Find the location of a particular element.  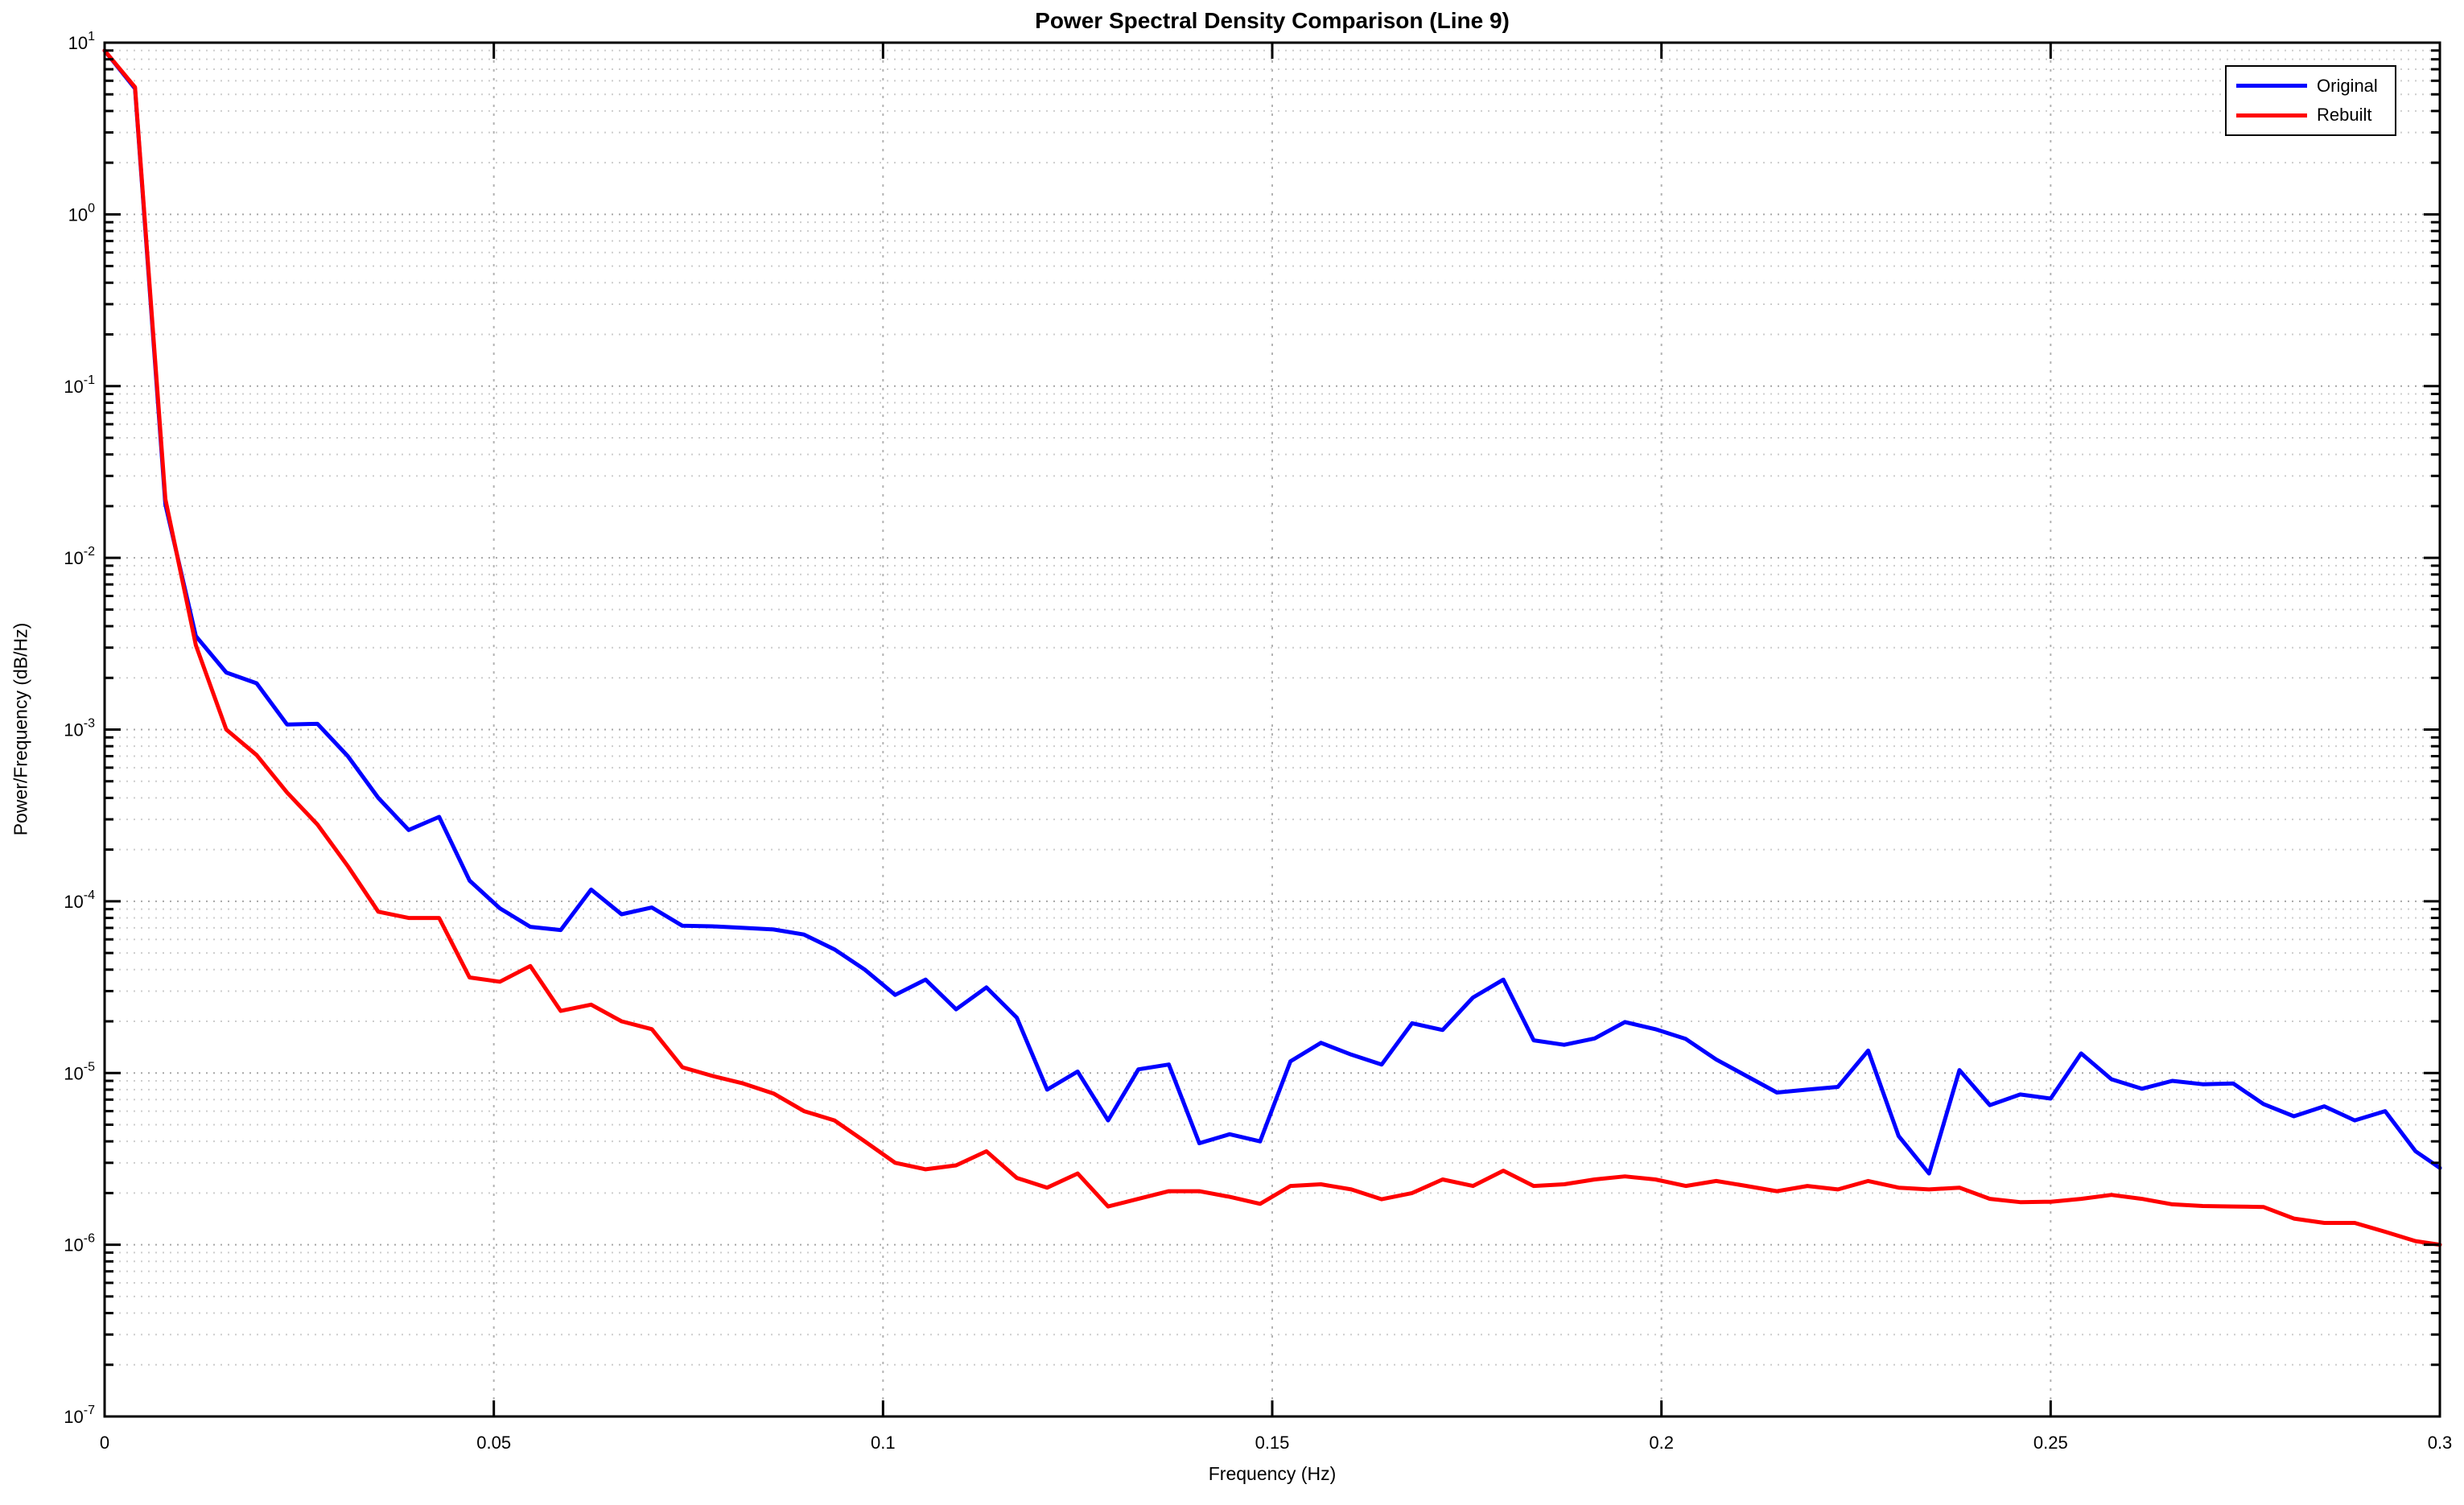

legend-swatch-rebuilt is located at coordinates (2271, 115).